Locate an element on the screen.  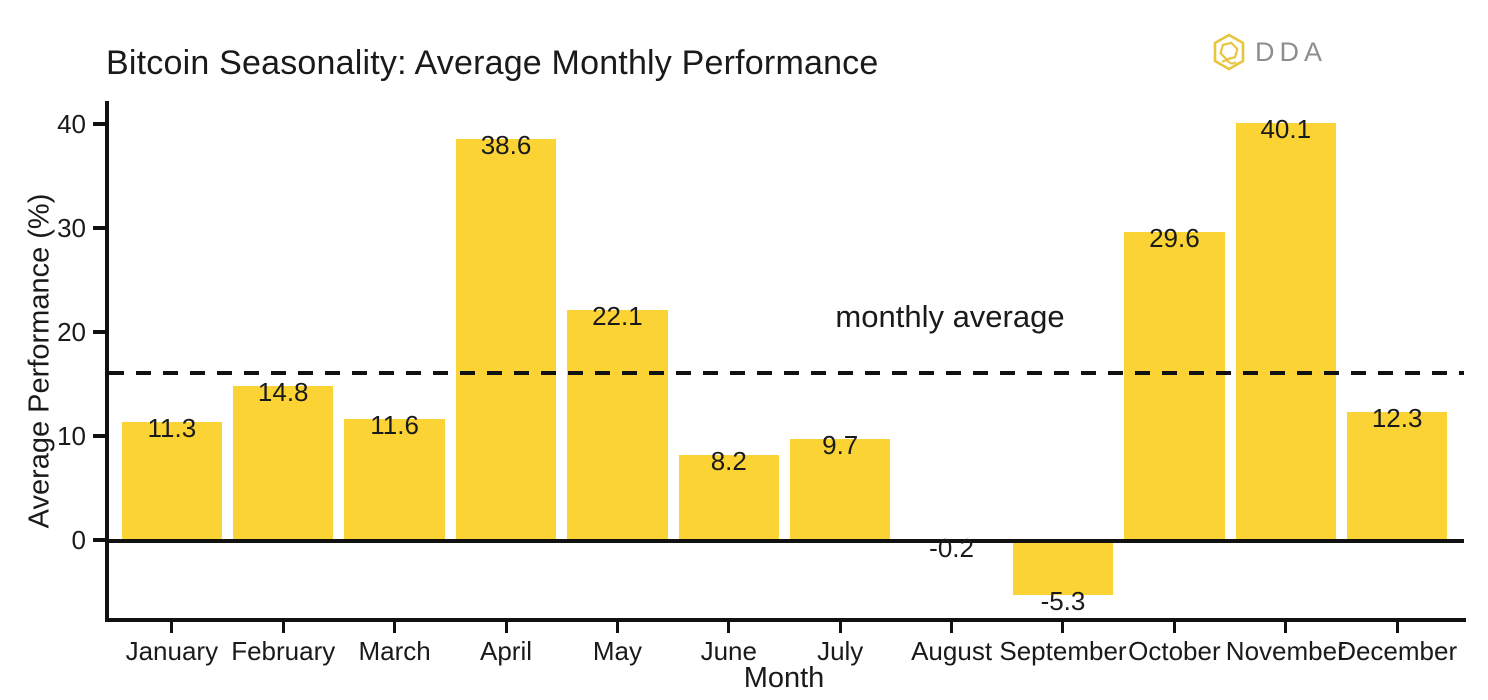
bar-value-label: 9.7 is located at coordinates (840, 445).